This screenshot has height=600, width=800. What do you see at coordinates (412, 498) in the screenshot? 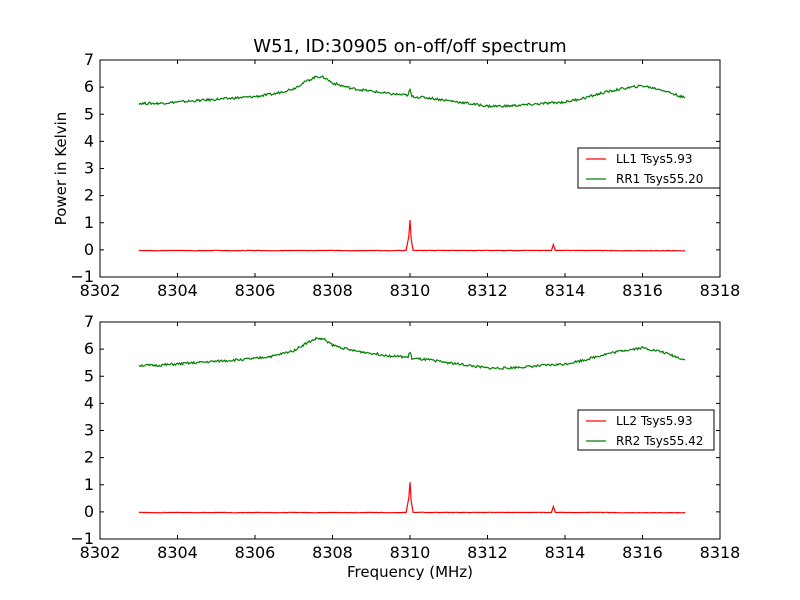
I see `series-line-ll2` at bounding box center [412, 498].